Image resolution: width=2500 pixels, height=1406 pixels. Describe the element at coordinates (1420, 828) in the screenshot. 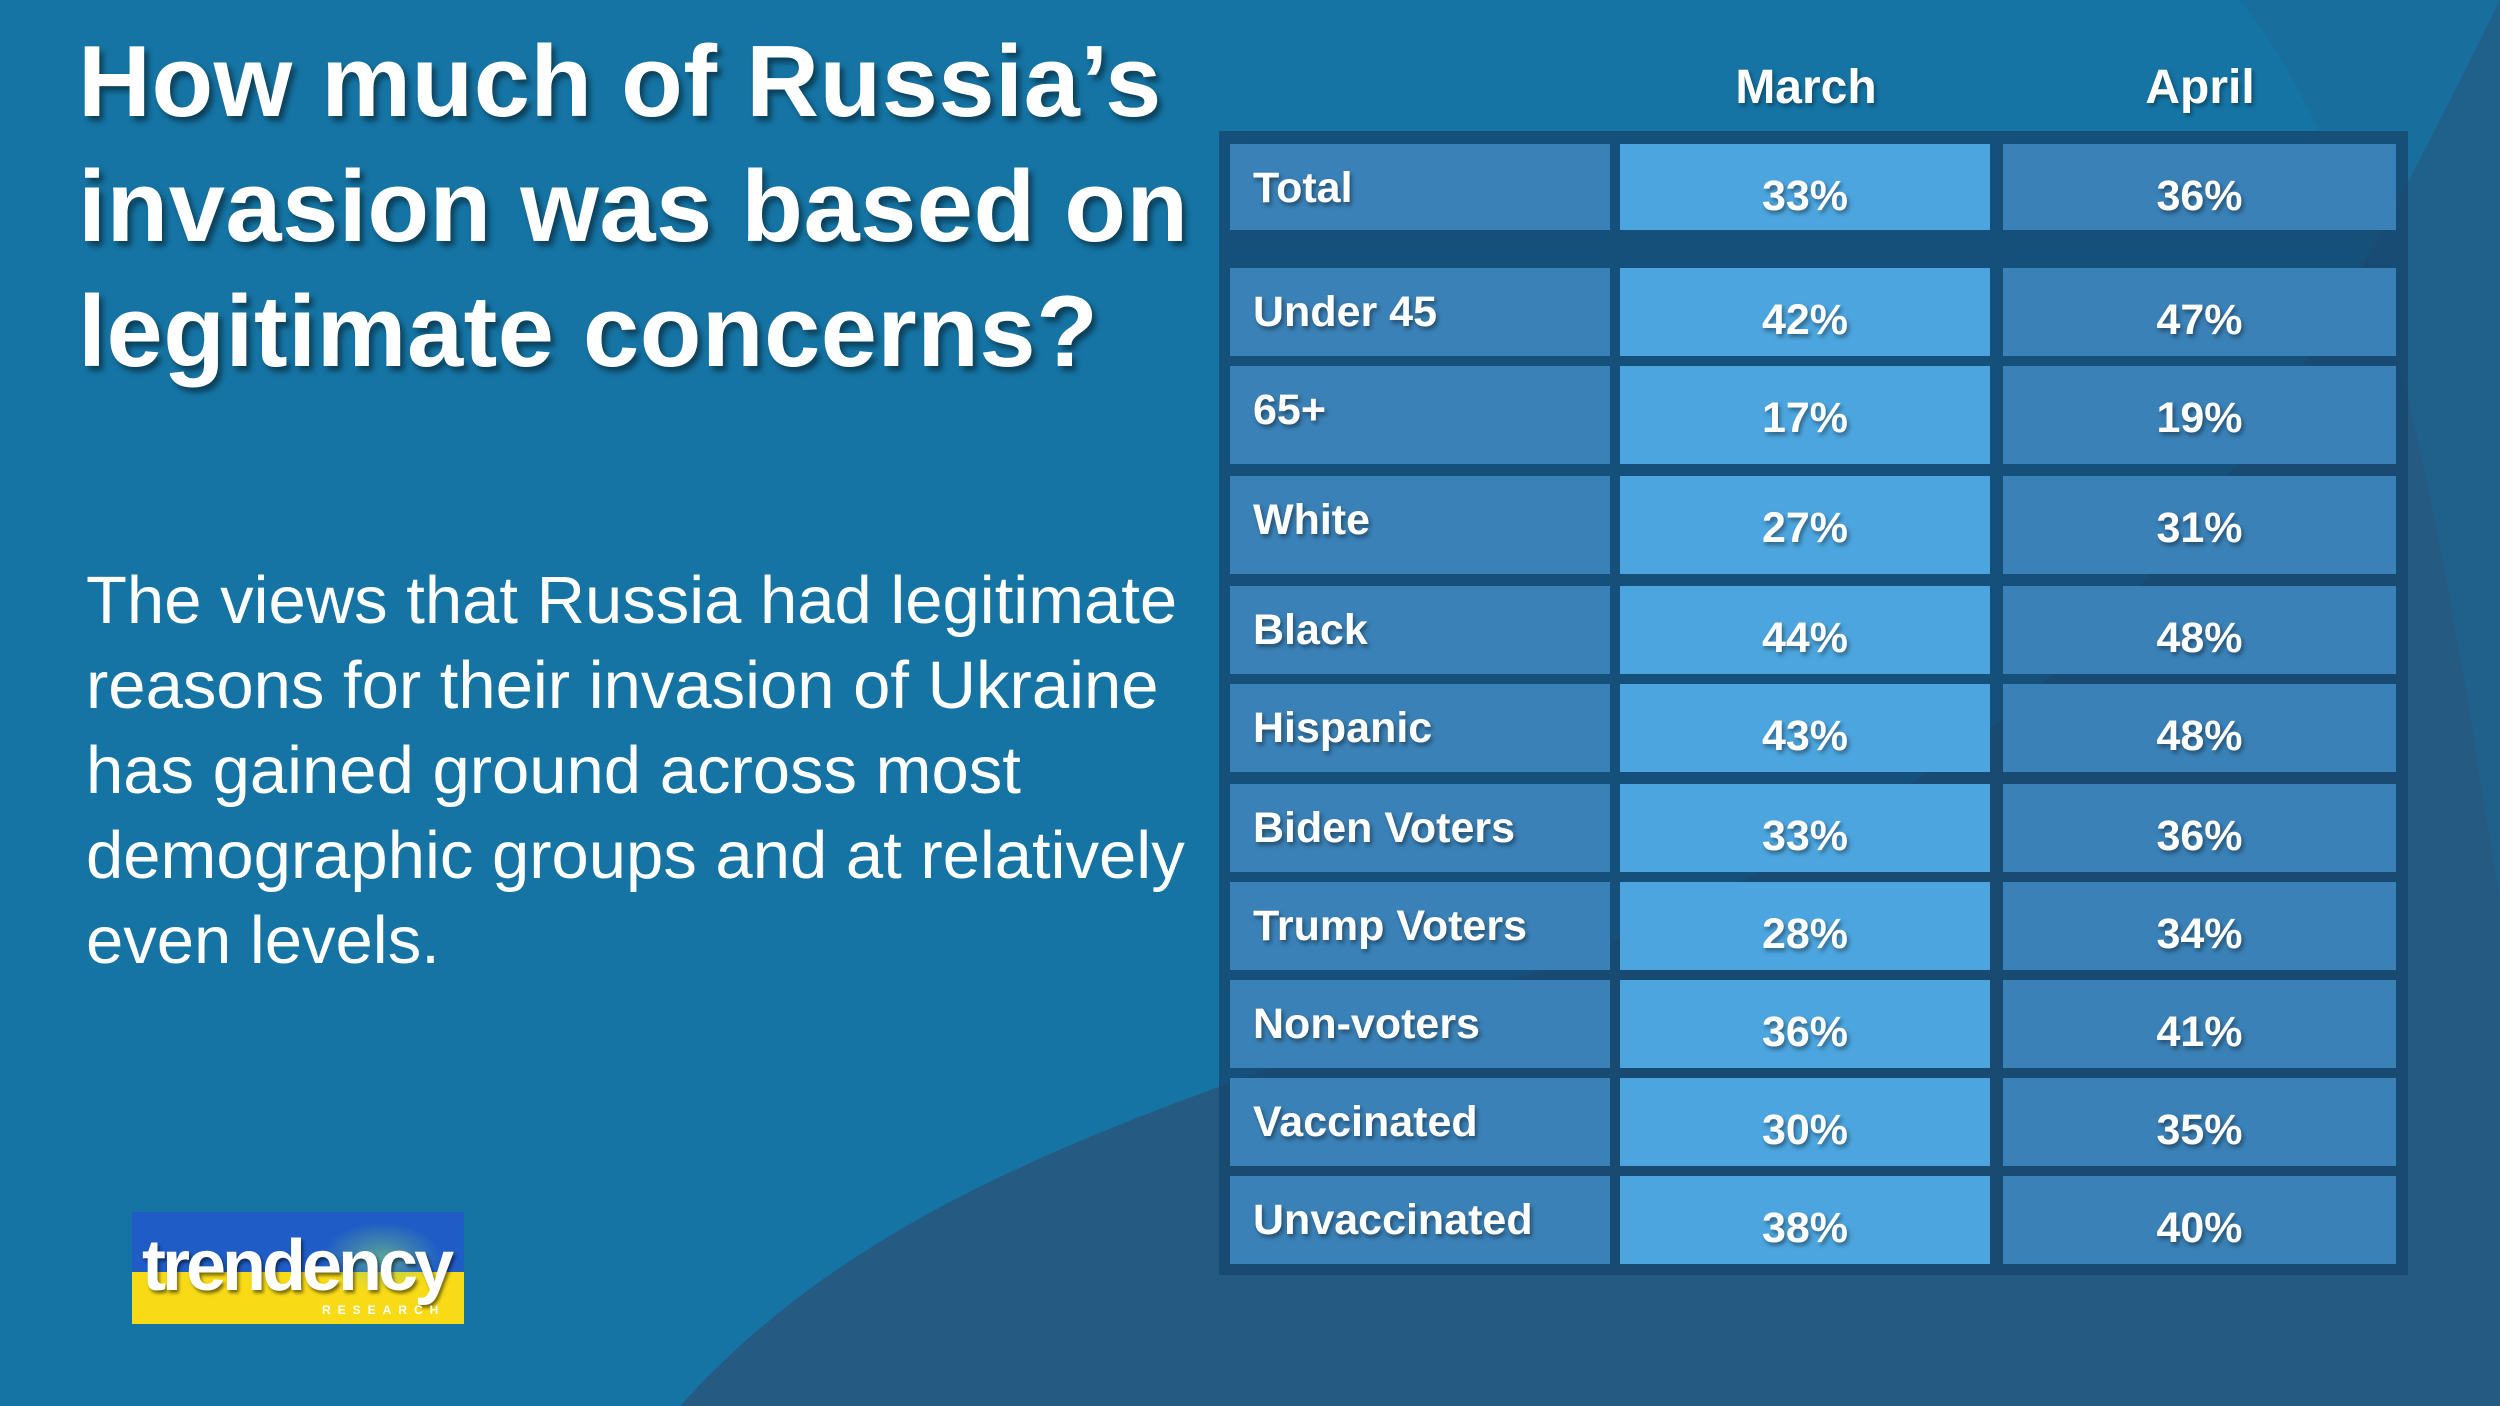

I see `row-label: Biden Voters` at that location.